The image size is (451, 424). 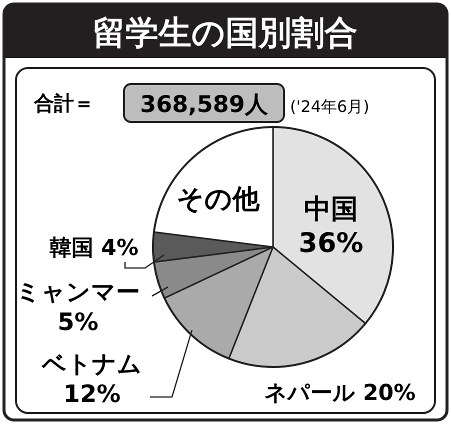 I want to click on slice-label: 中国, so click(x=331, y=209).